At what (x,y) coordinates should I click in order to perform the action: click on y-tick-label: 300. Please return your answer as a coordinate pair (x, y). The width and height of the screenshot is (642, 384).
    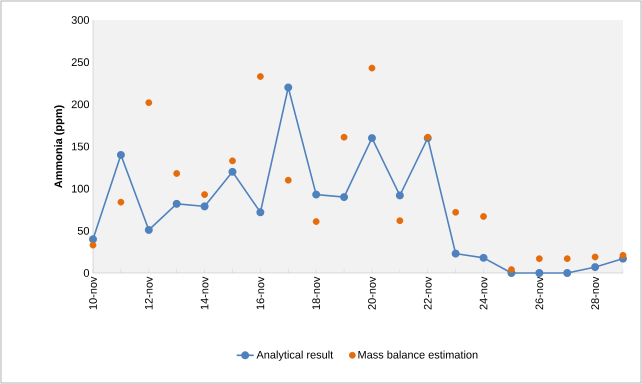
    Looking at the image, I should click on (81, 20).